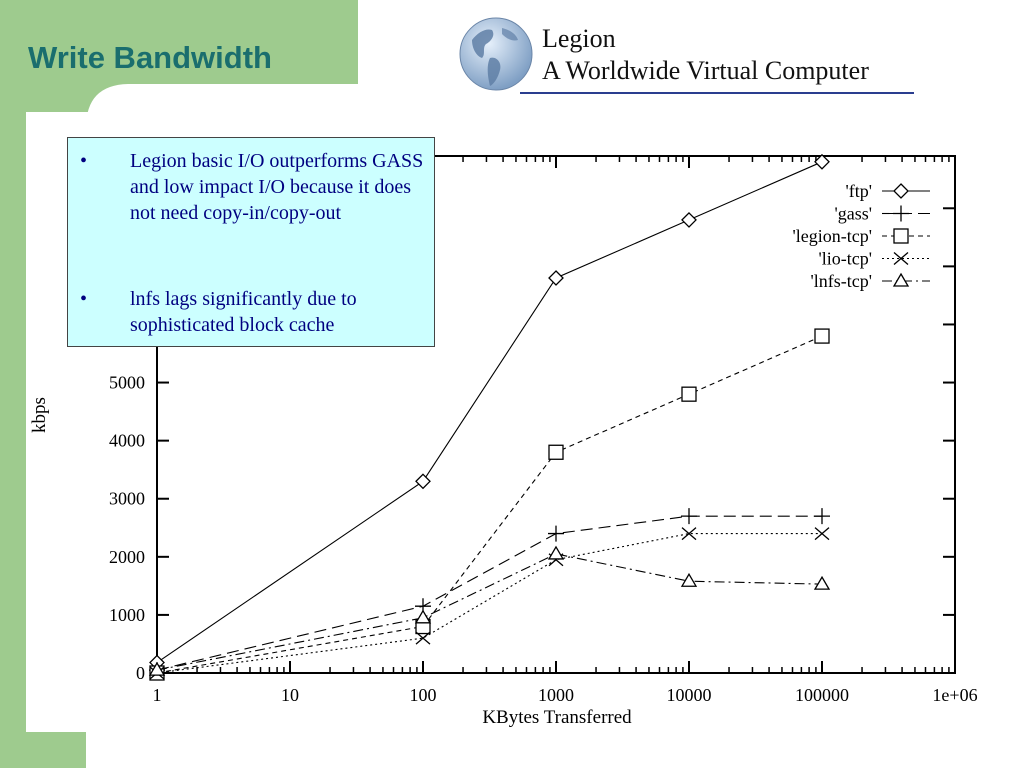 This screenshot has width=1024, height=768. I want to click on y-tick-label: 5000, so click(127, 383).